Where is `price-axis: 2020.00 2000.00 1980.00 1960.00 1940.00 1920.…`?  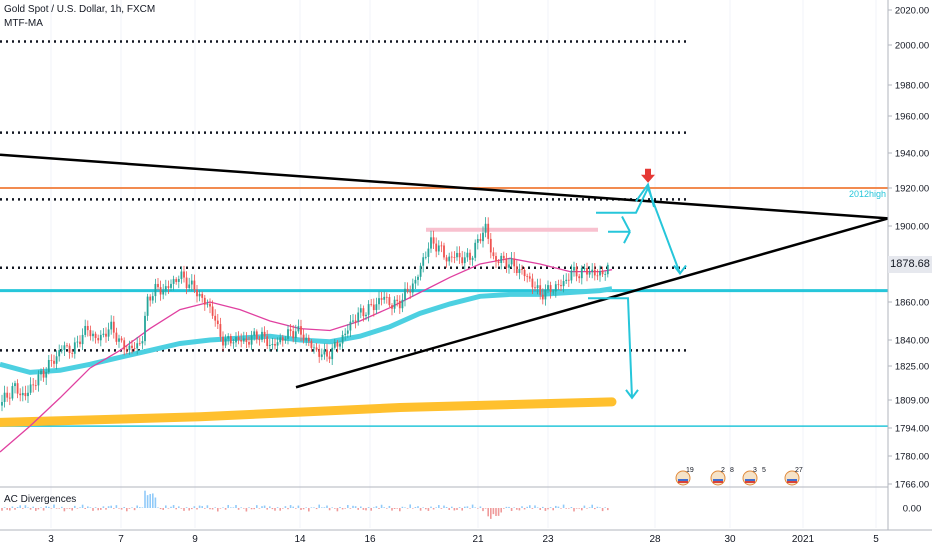
price-axis: 2020.00 2000.00 1980.00 1960.00 1940.00 1920.… is located at coordinates (908, 265).